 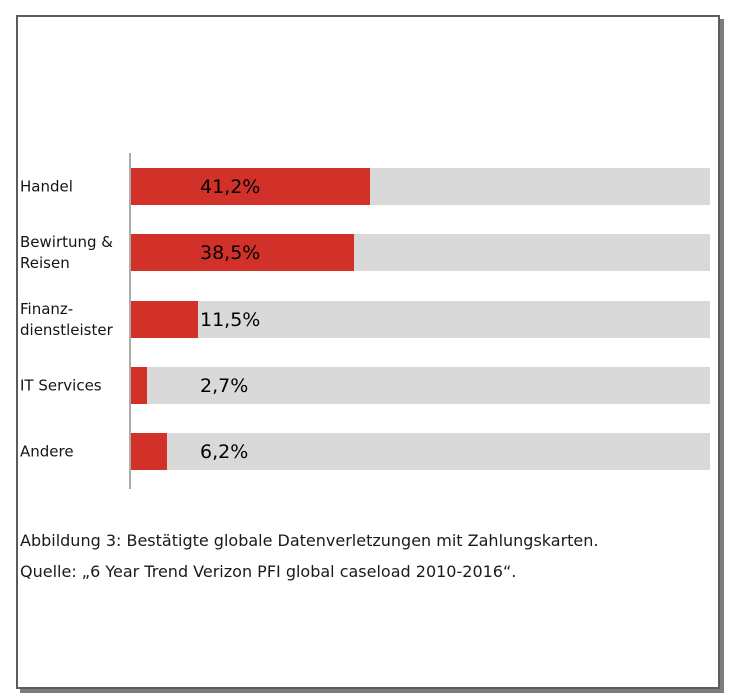 I want to click on category-label: Finanz-dienstleister, so click(x=73, y=320).